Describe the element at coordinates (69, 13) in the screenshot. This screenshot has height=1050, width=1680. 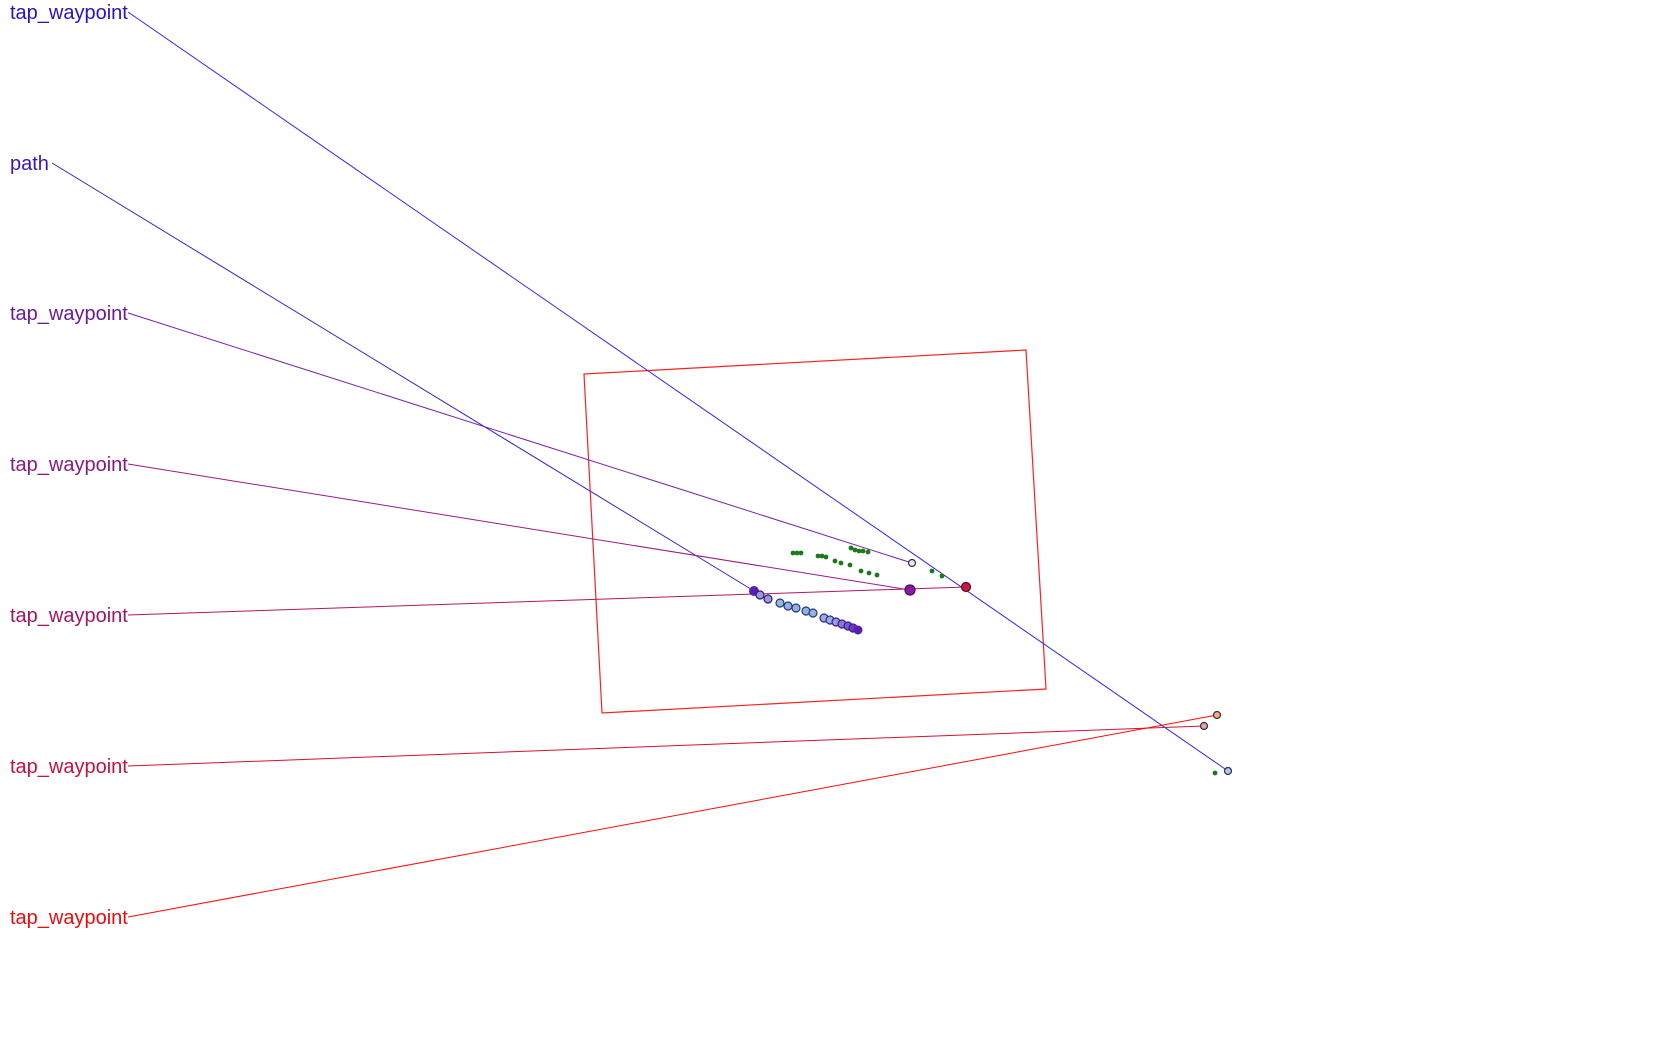
I see `label-1: tap_waypoint` at that location.